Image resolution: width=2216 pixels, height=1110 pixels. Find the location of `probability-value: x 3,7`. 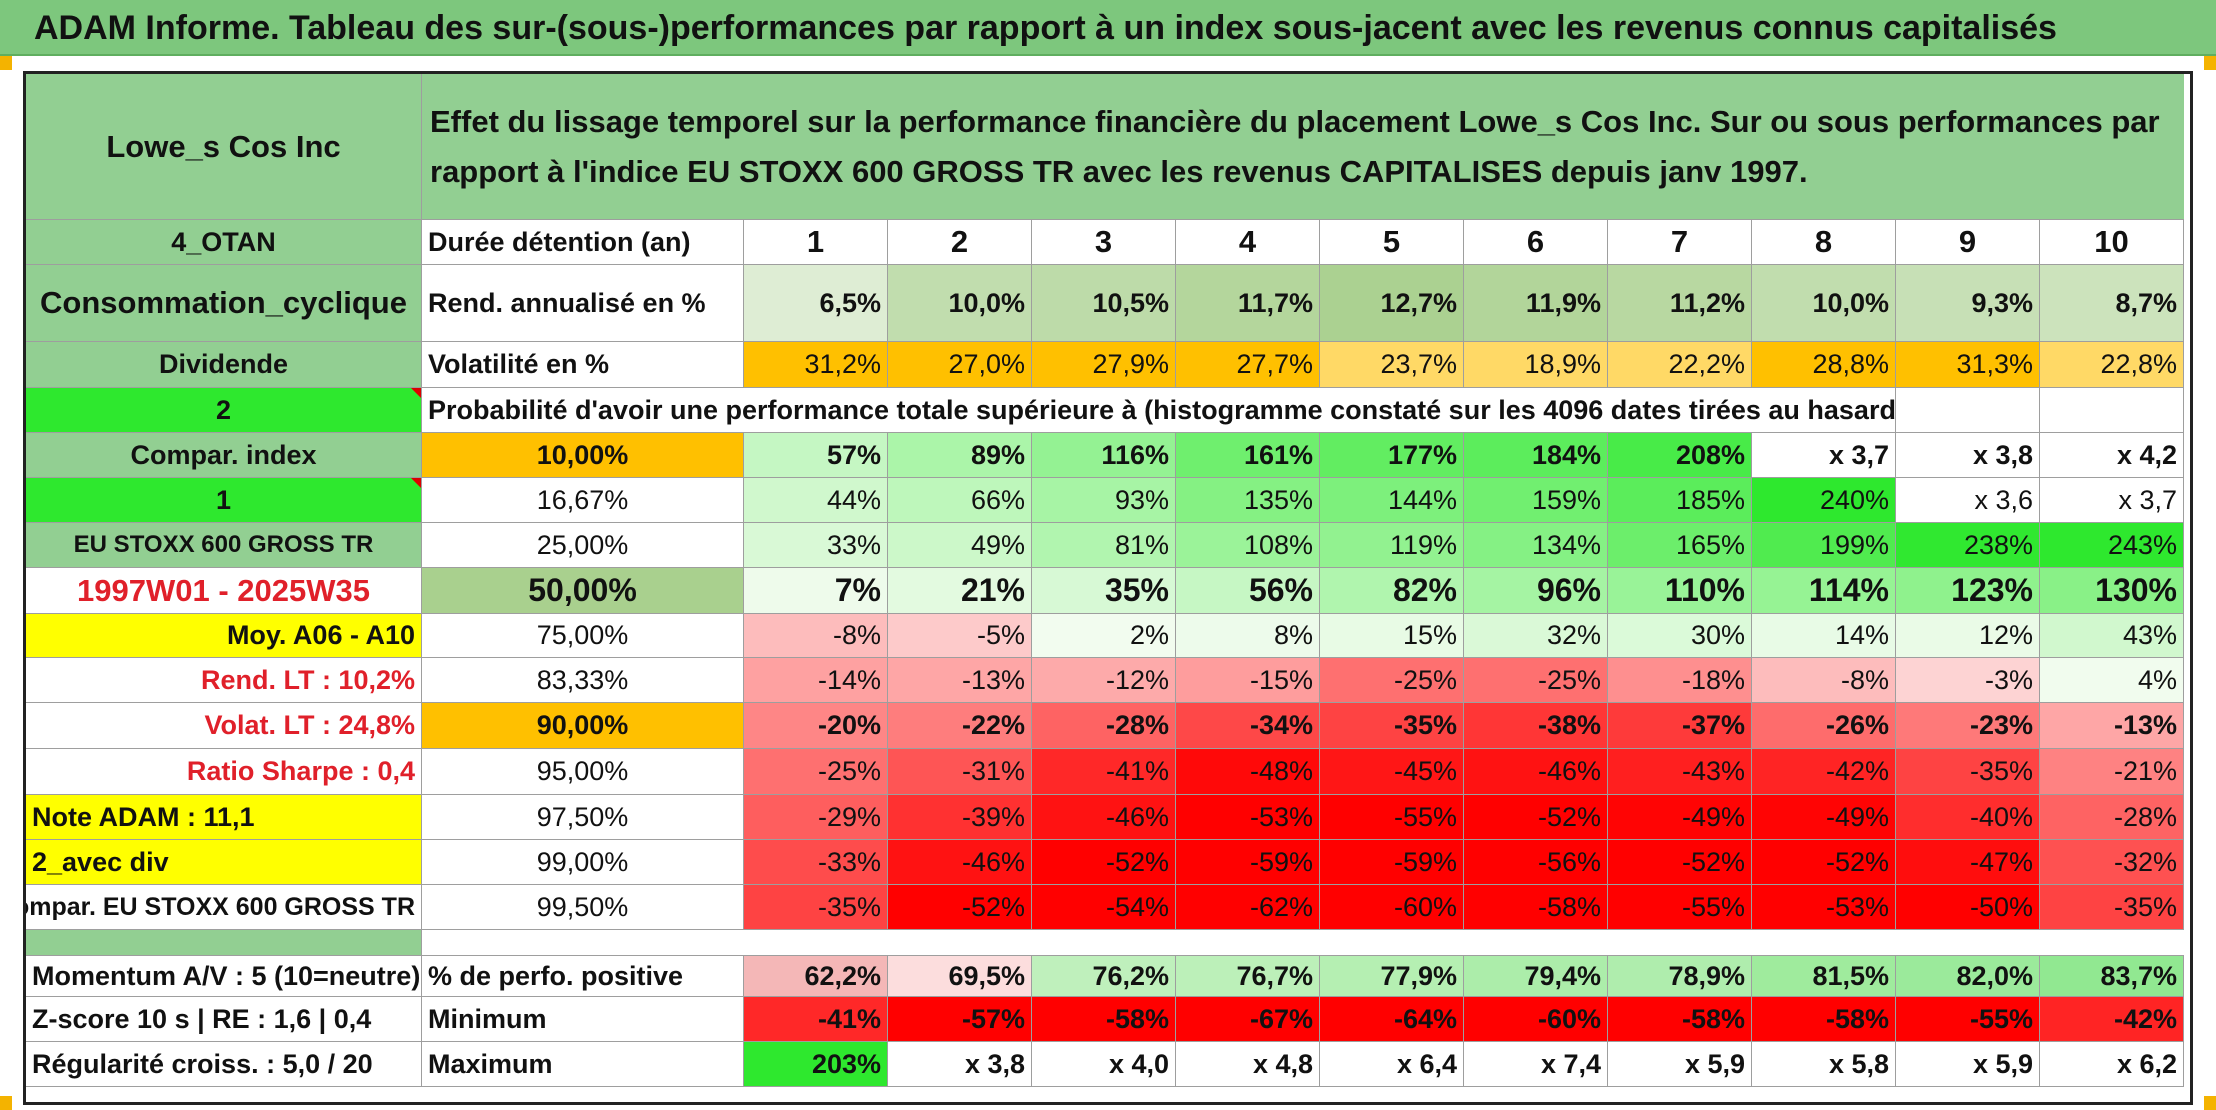

probability-value: x 3,7 is located at coordinates (2112, 500).